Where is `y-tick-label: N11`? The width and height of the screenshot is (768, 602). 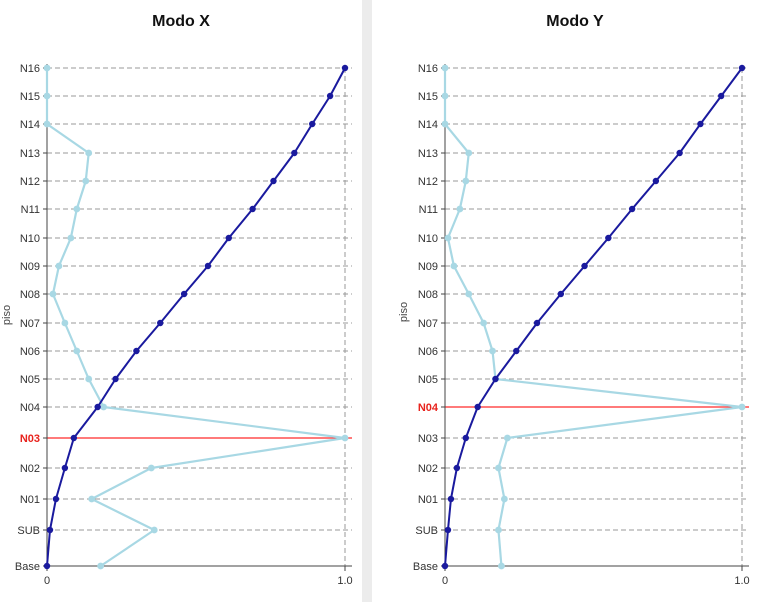
y-tick-label: N11 is located at coordinates (428, 210).